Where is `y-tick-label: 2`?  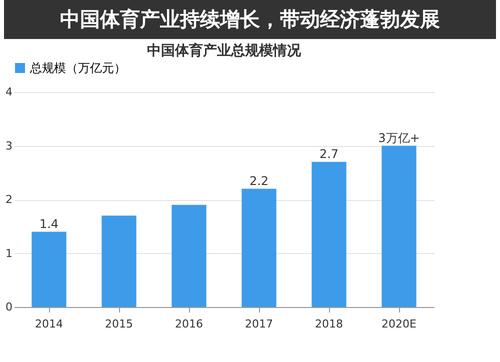
y-tick-label: 2 is located at coordinates (9, 199).